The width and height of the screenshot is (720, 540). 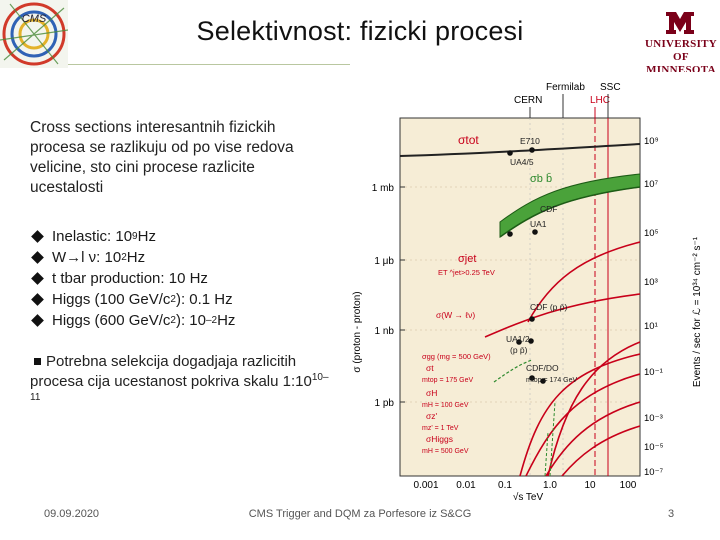 What do you see at coordinates (528, 496) in the screenshot?
I see `x-label: √s TeV` at bounding box center [528, 496].